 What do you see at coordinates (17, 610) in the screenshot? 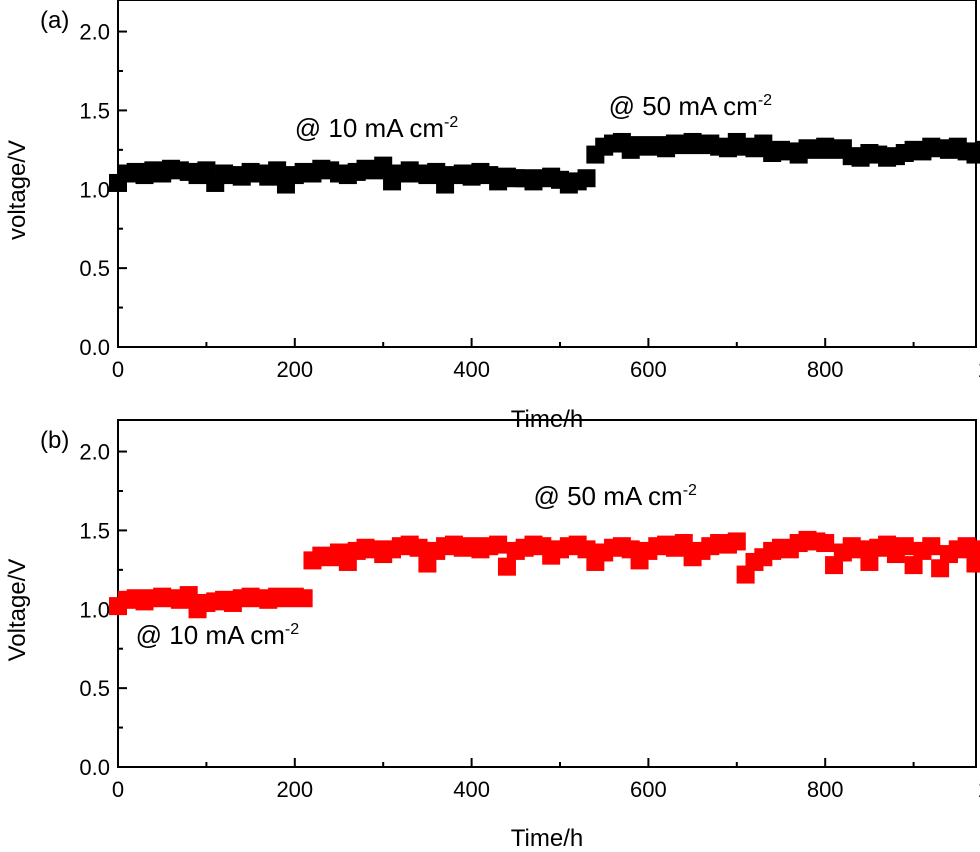
I see `y-axis-title: Voltage/V` at bounding box center [17, 610].